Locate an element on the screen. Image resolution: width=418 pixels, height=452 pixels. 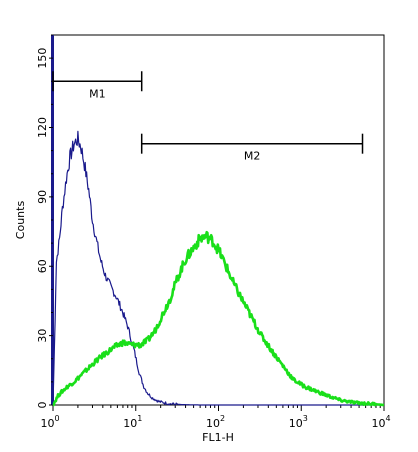
x-tick-label: 10³ is located at coordinates (298, 422).